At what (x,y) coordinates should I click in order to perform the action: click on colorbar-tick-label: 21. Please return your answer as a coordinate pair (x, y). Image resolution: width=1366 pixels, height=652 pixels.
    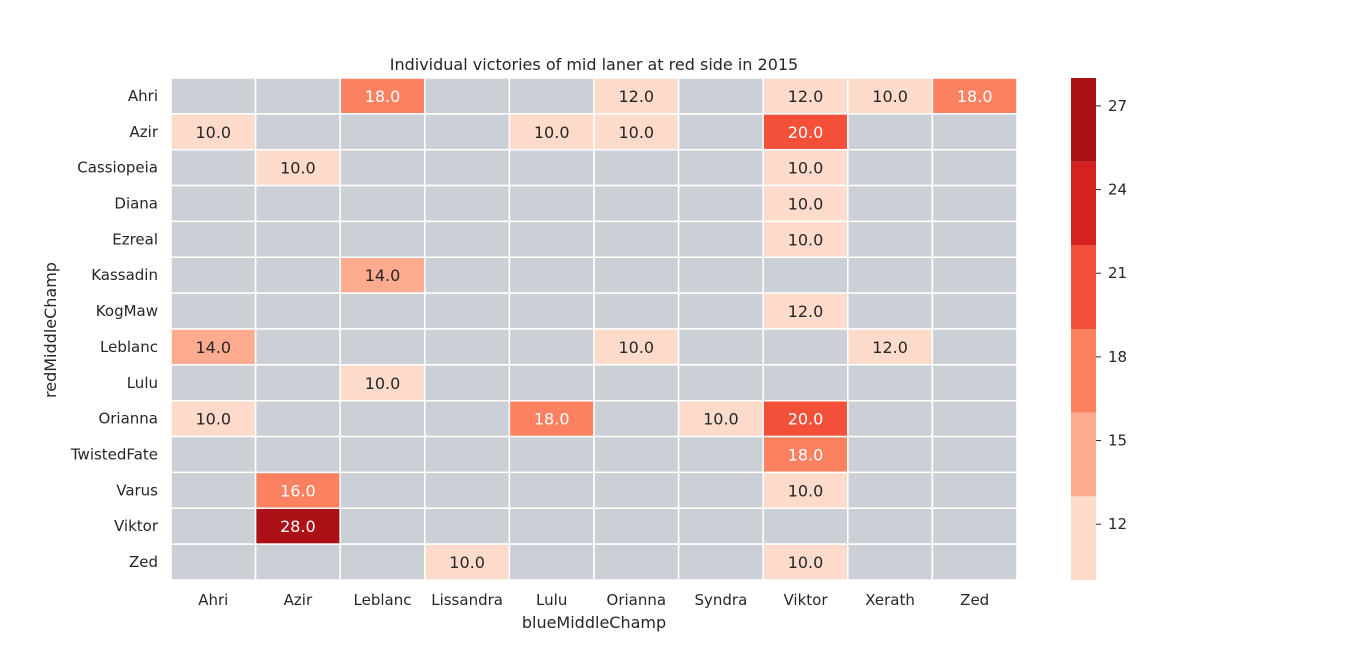
    Looking at the image, I should click on (1117, 273).